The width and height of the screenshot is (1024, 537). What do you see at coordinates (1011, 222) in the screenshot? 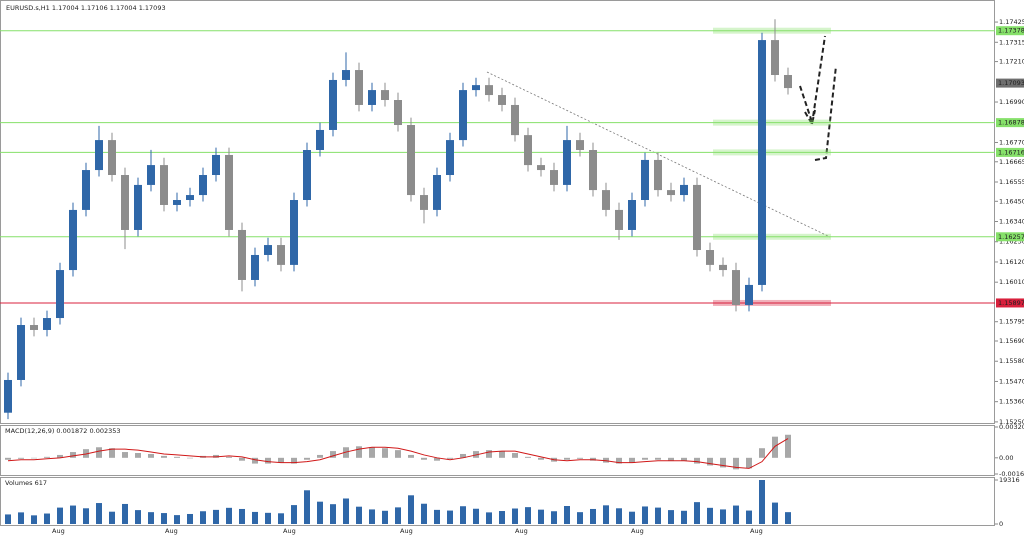
I see `y-tick-label: 1.16340` at bounding box center [1011, 222].